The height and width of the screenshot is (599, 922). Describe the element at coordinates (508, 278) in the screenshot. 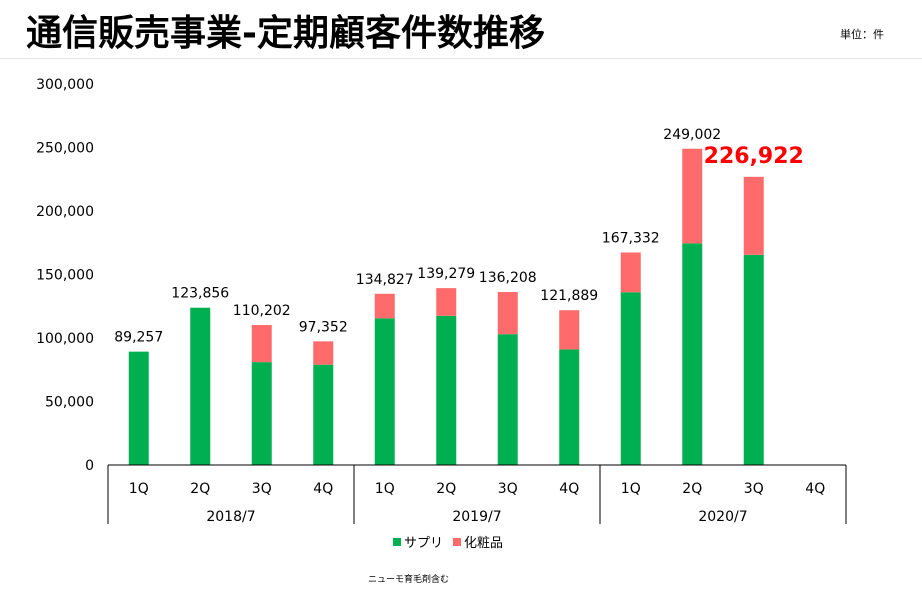

I see `bar-total-label: 136,208` at that location.